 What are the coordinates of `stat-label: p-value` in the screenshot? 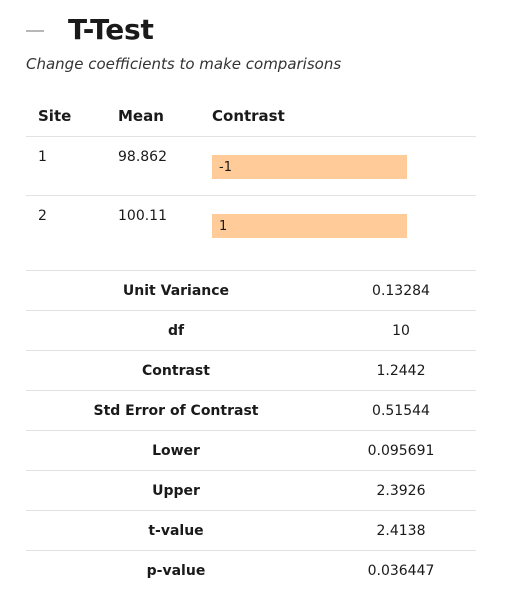 It's located at (176, 570).